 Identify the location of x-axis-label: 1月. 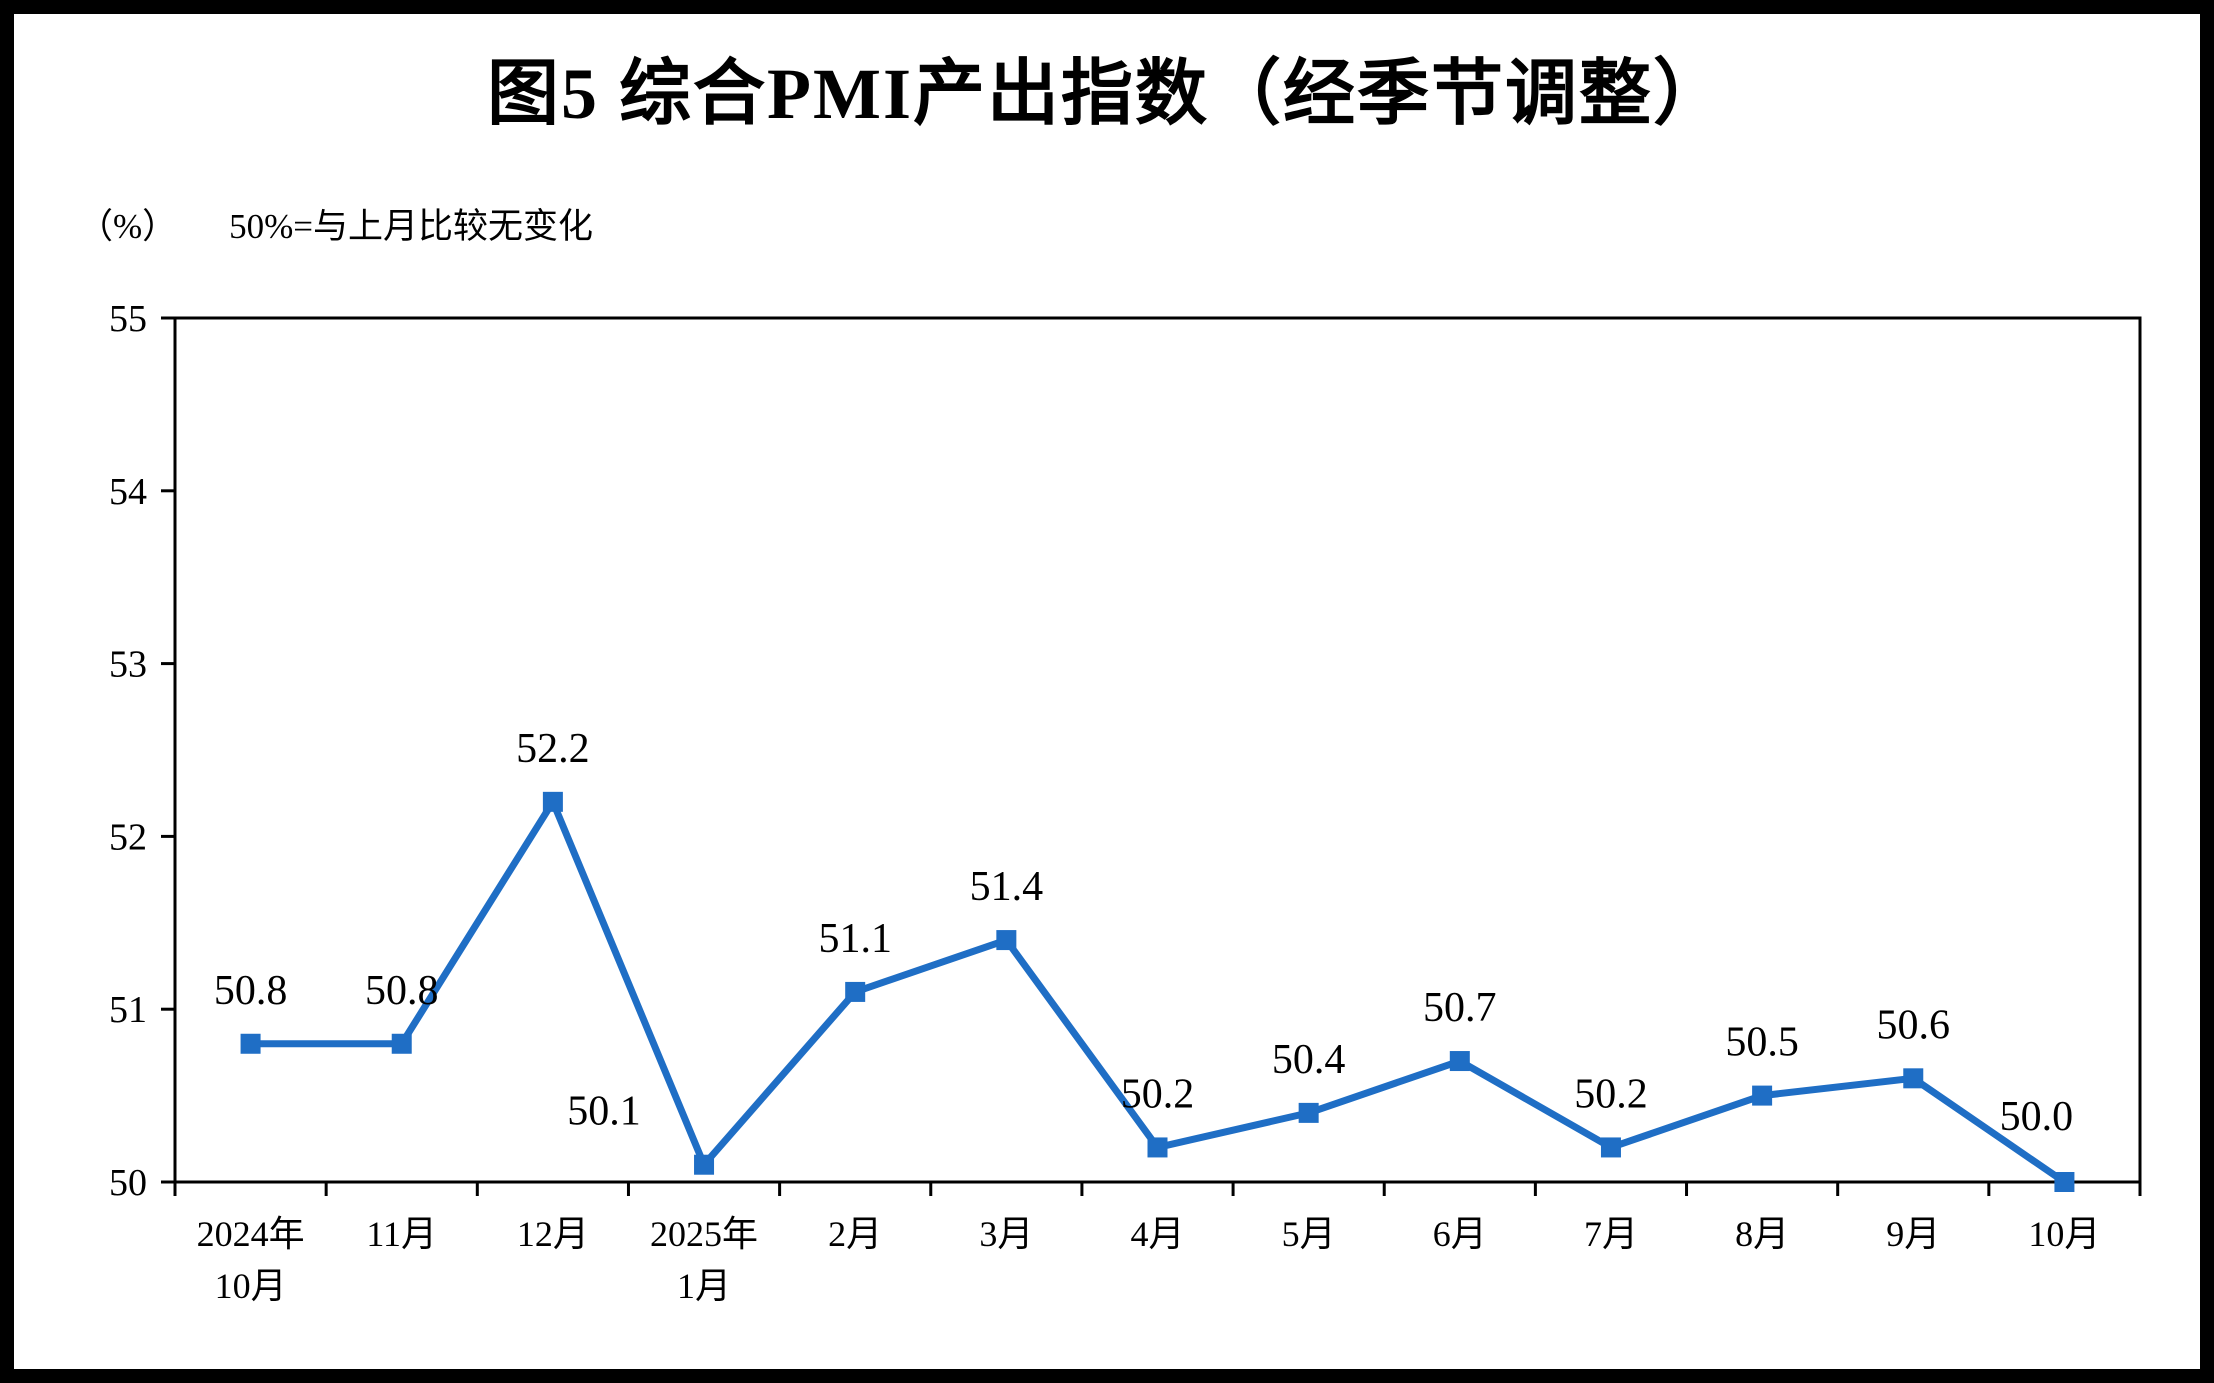
(704, 1286).